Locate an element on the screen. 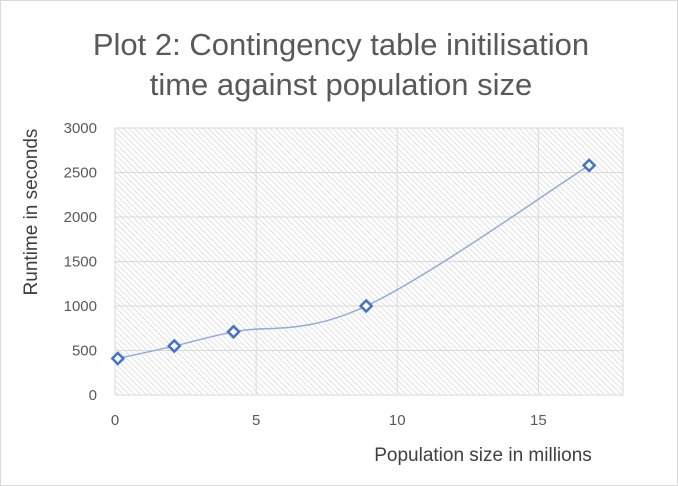 The width and height of the screenshot is (678, 486). x-axis-label: Population size in millions is located at coordinates (483, 455).